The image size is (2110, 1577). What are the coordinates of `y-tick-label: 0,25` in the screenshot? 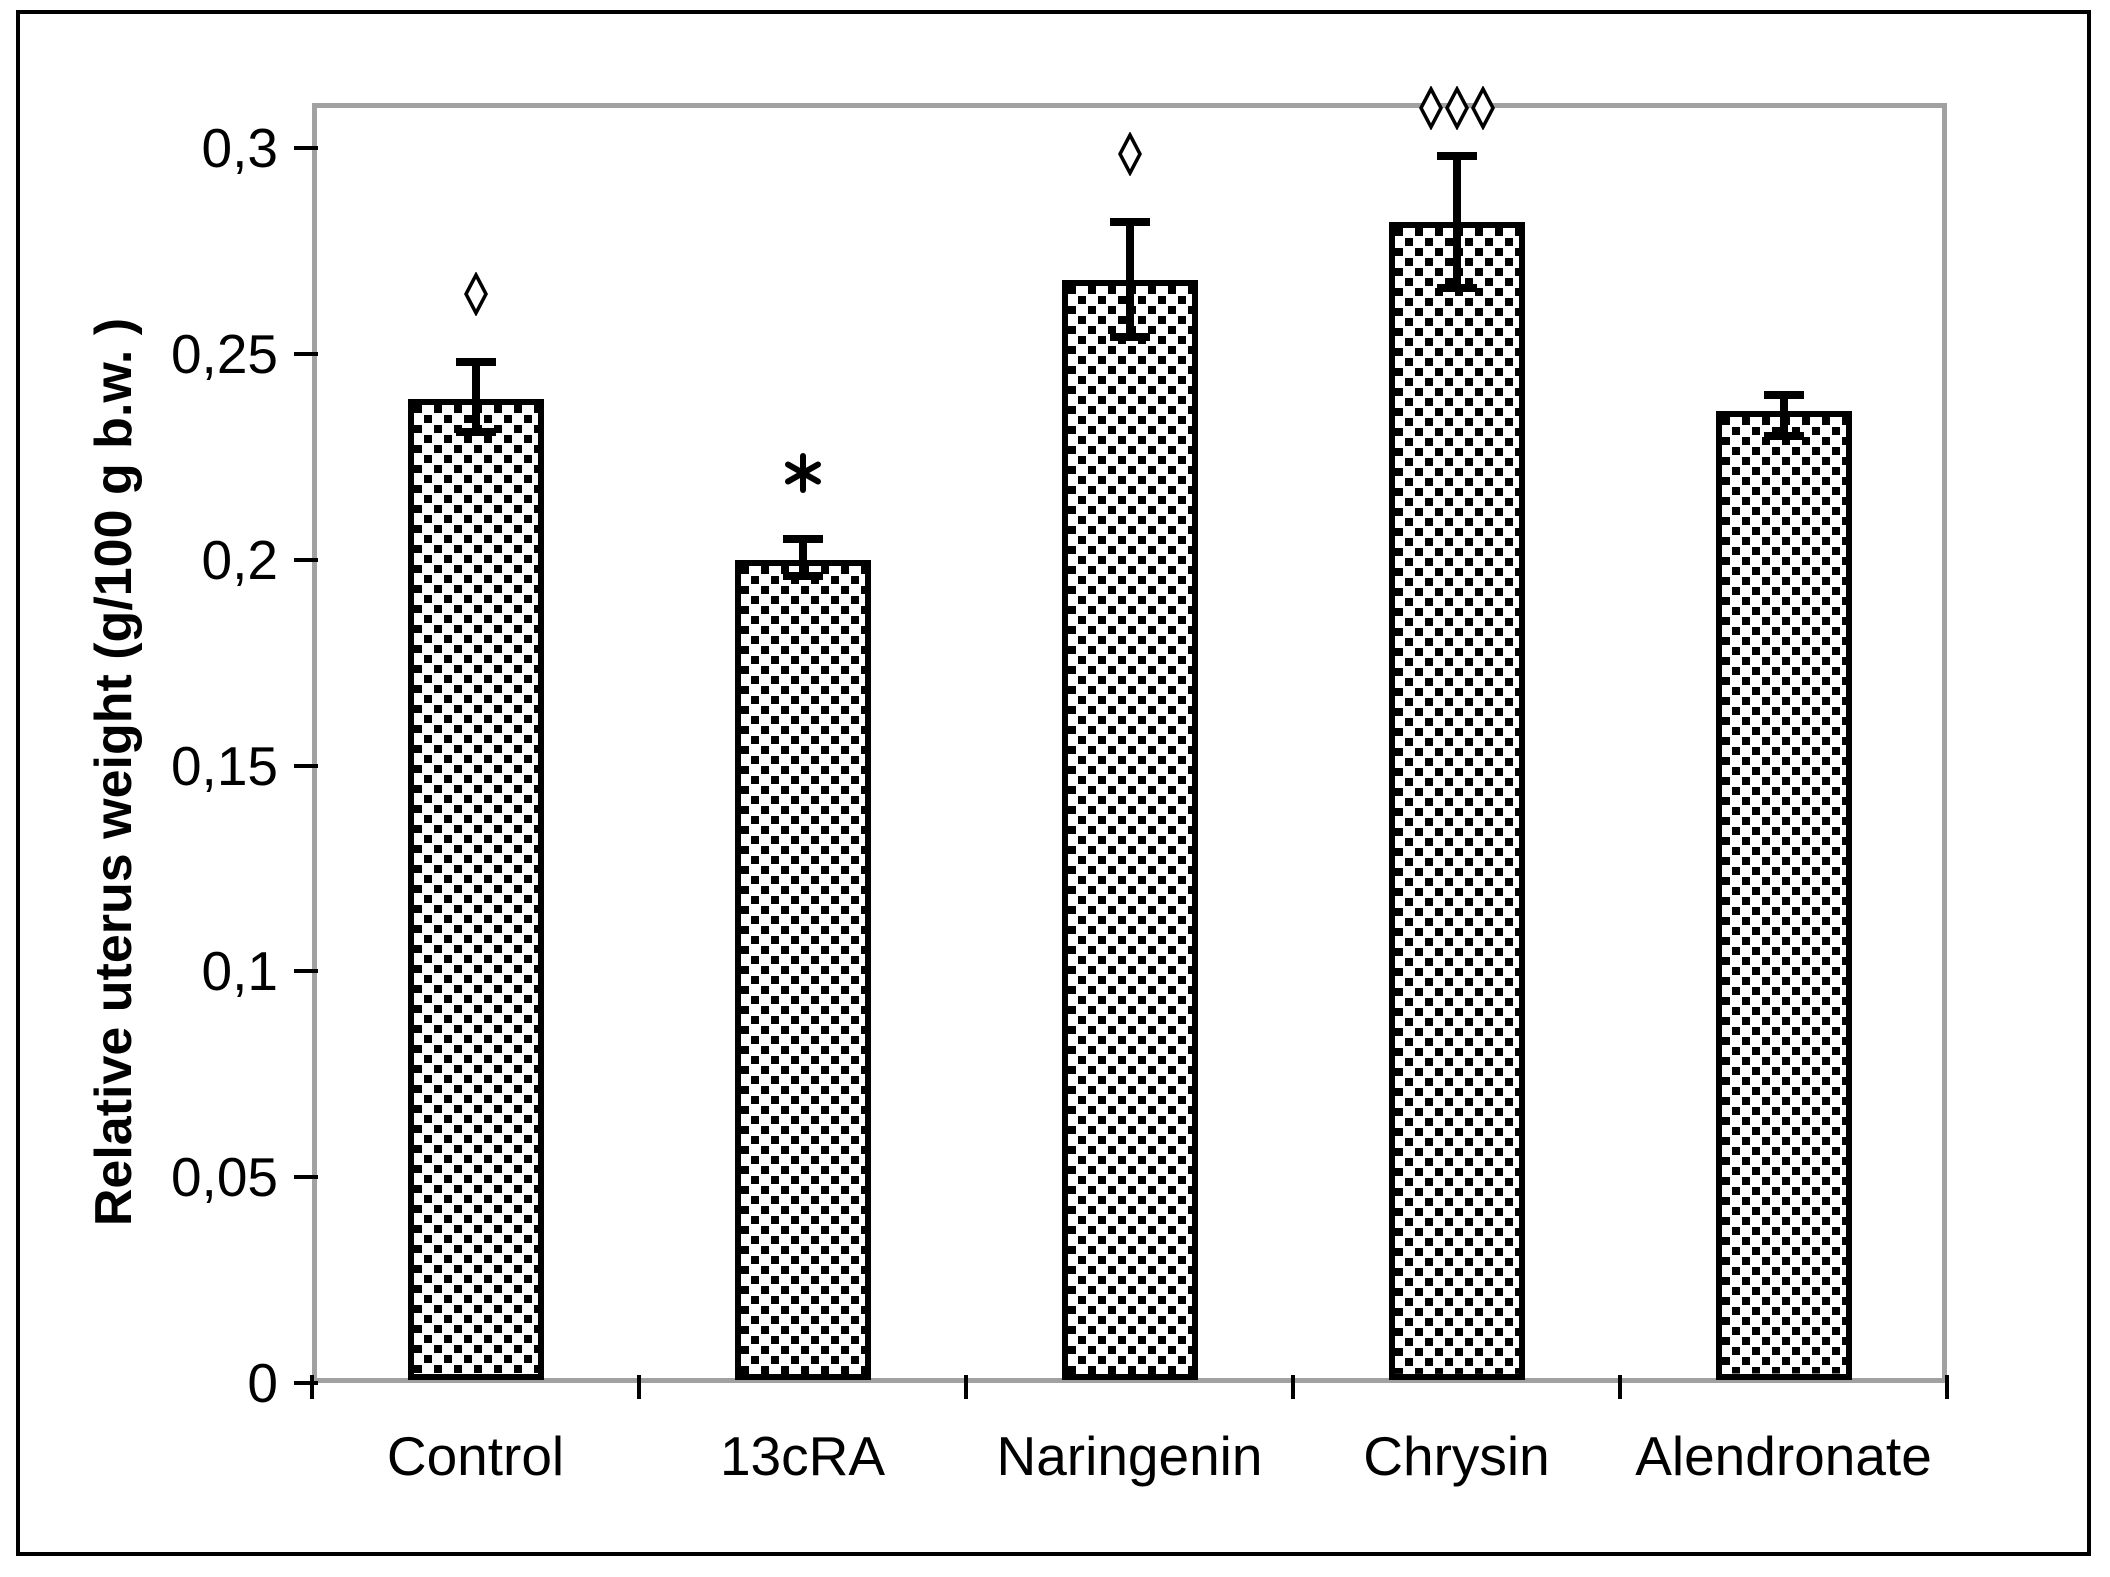 It's located at (224, 353).